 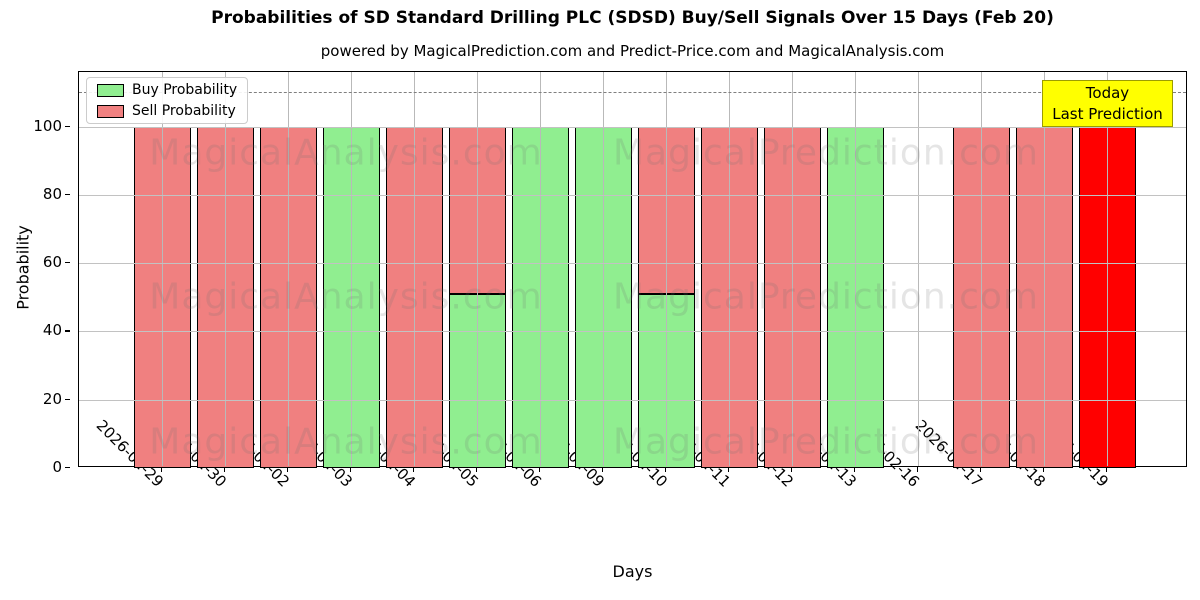 I want to click on y-tick-label: 20, so click(x=52, y=398).